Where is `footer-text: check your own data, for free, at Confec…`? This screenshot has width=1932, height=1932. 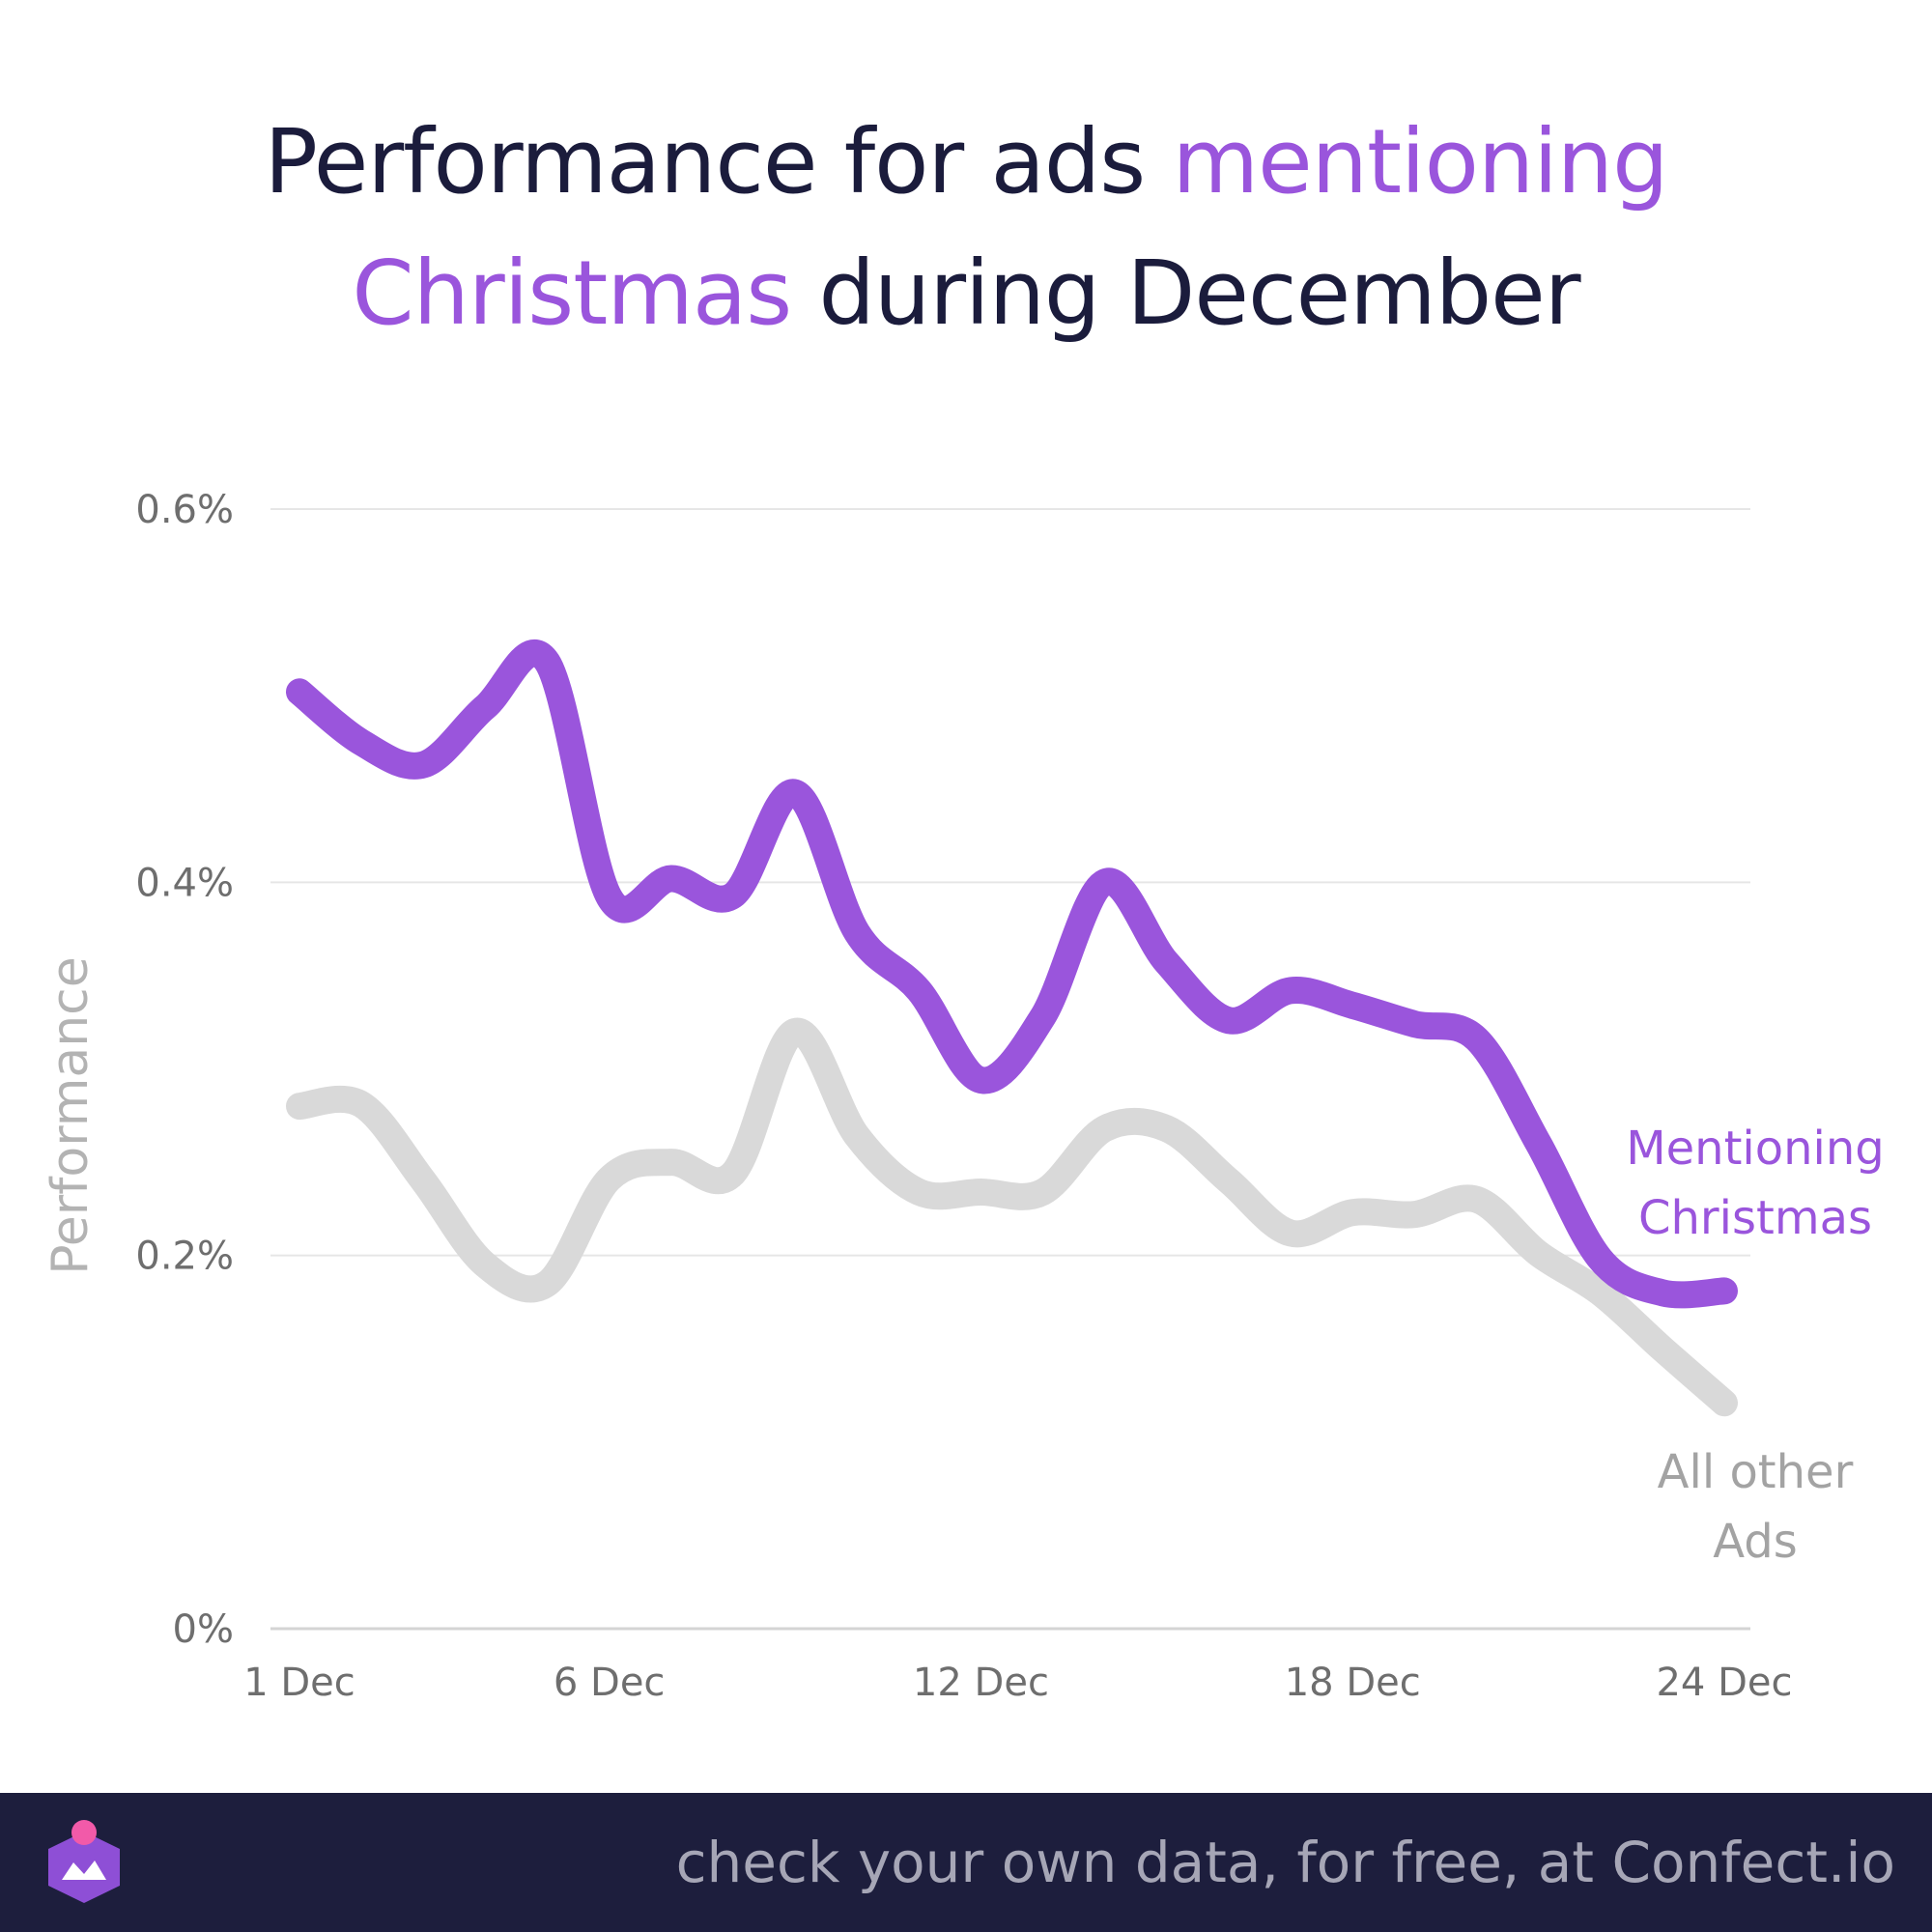
footer-text: check your own data, for free, at Confec… is located at coordinates (1285, 1862).